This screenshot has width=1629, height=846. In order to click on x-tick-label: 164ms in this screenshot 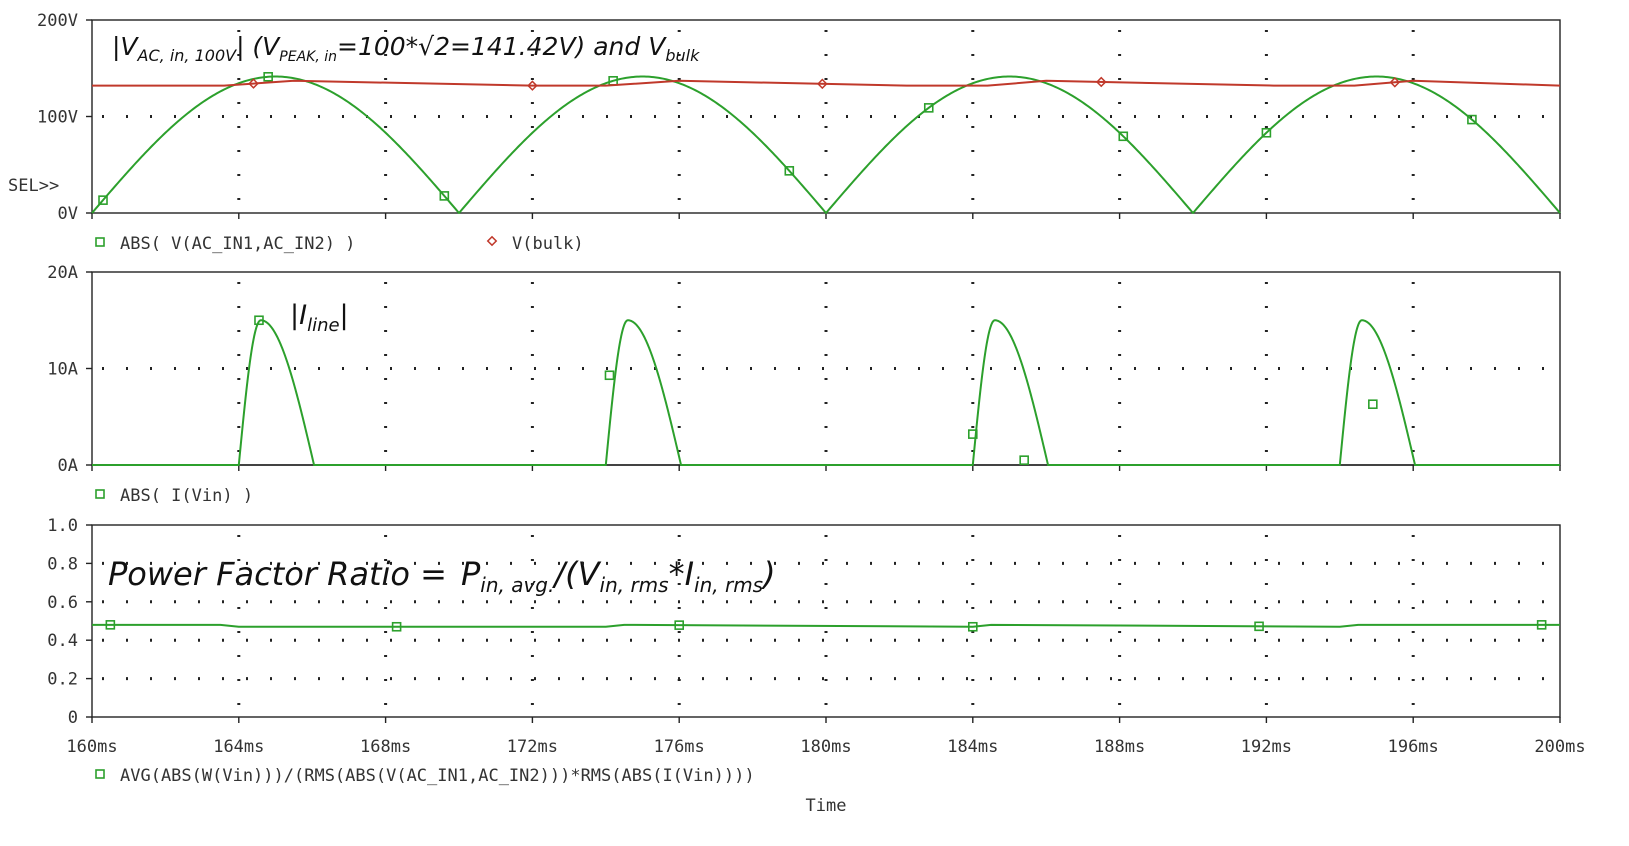, I will do `click(238, 747)`.